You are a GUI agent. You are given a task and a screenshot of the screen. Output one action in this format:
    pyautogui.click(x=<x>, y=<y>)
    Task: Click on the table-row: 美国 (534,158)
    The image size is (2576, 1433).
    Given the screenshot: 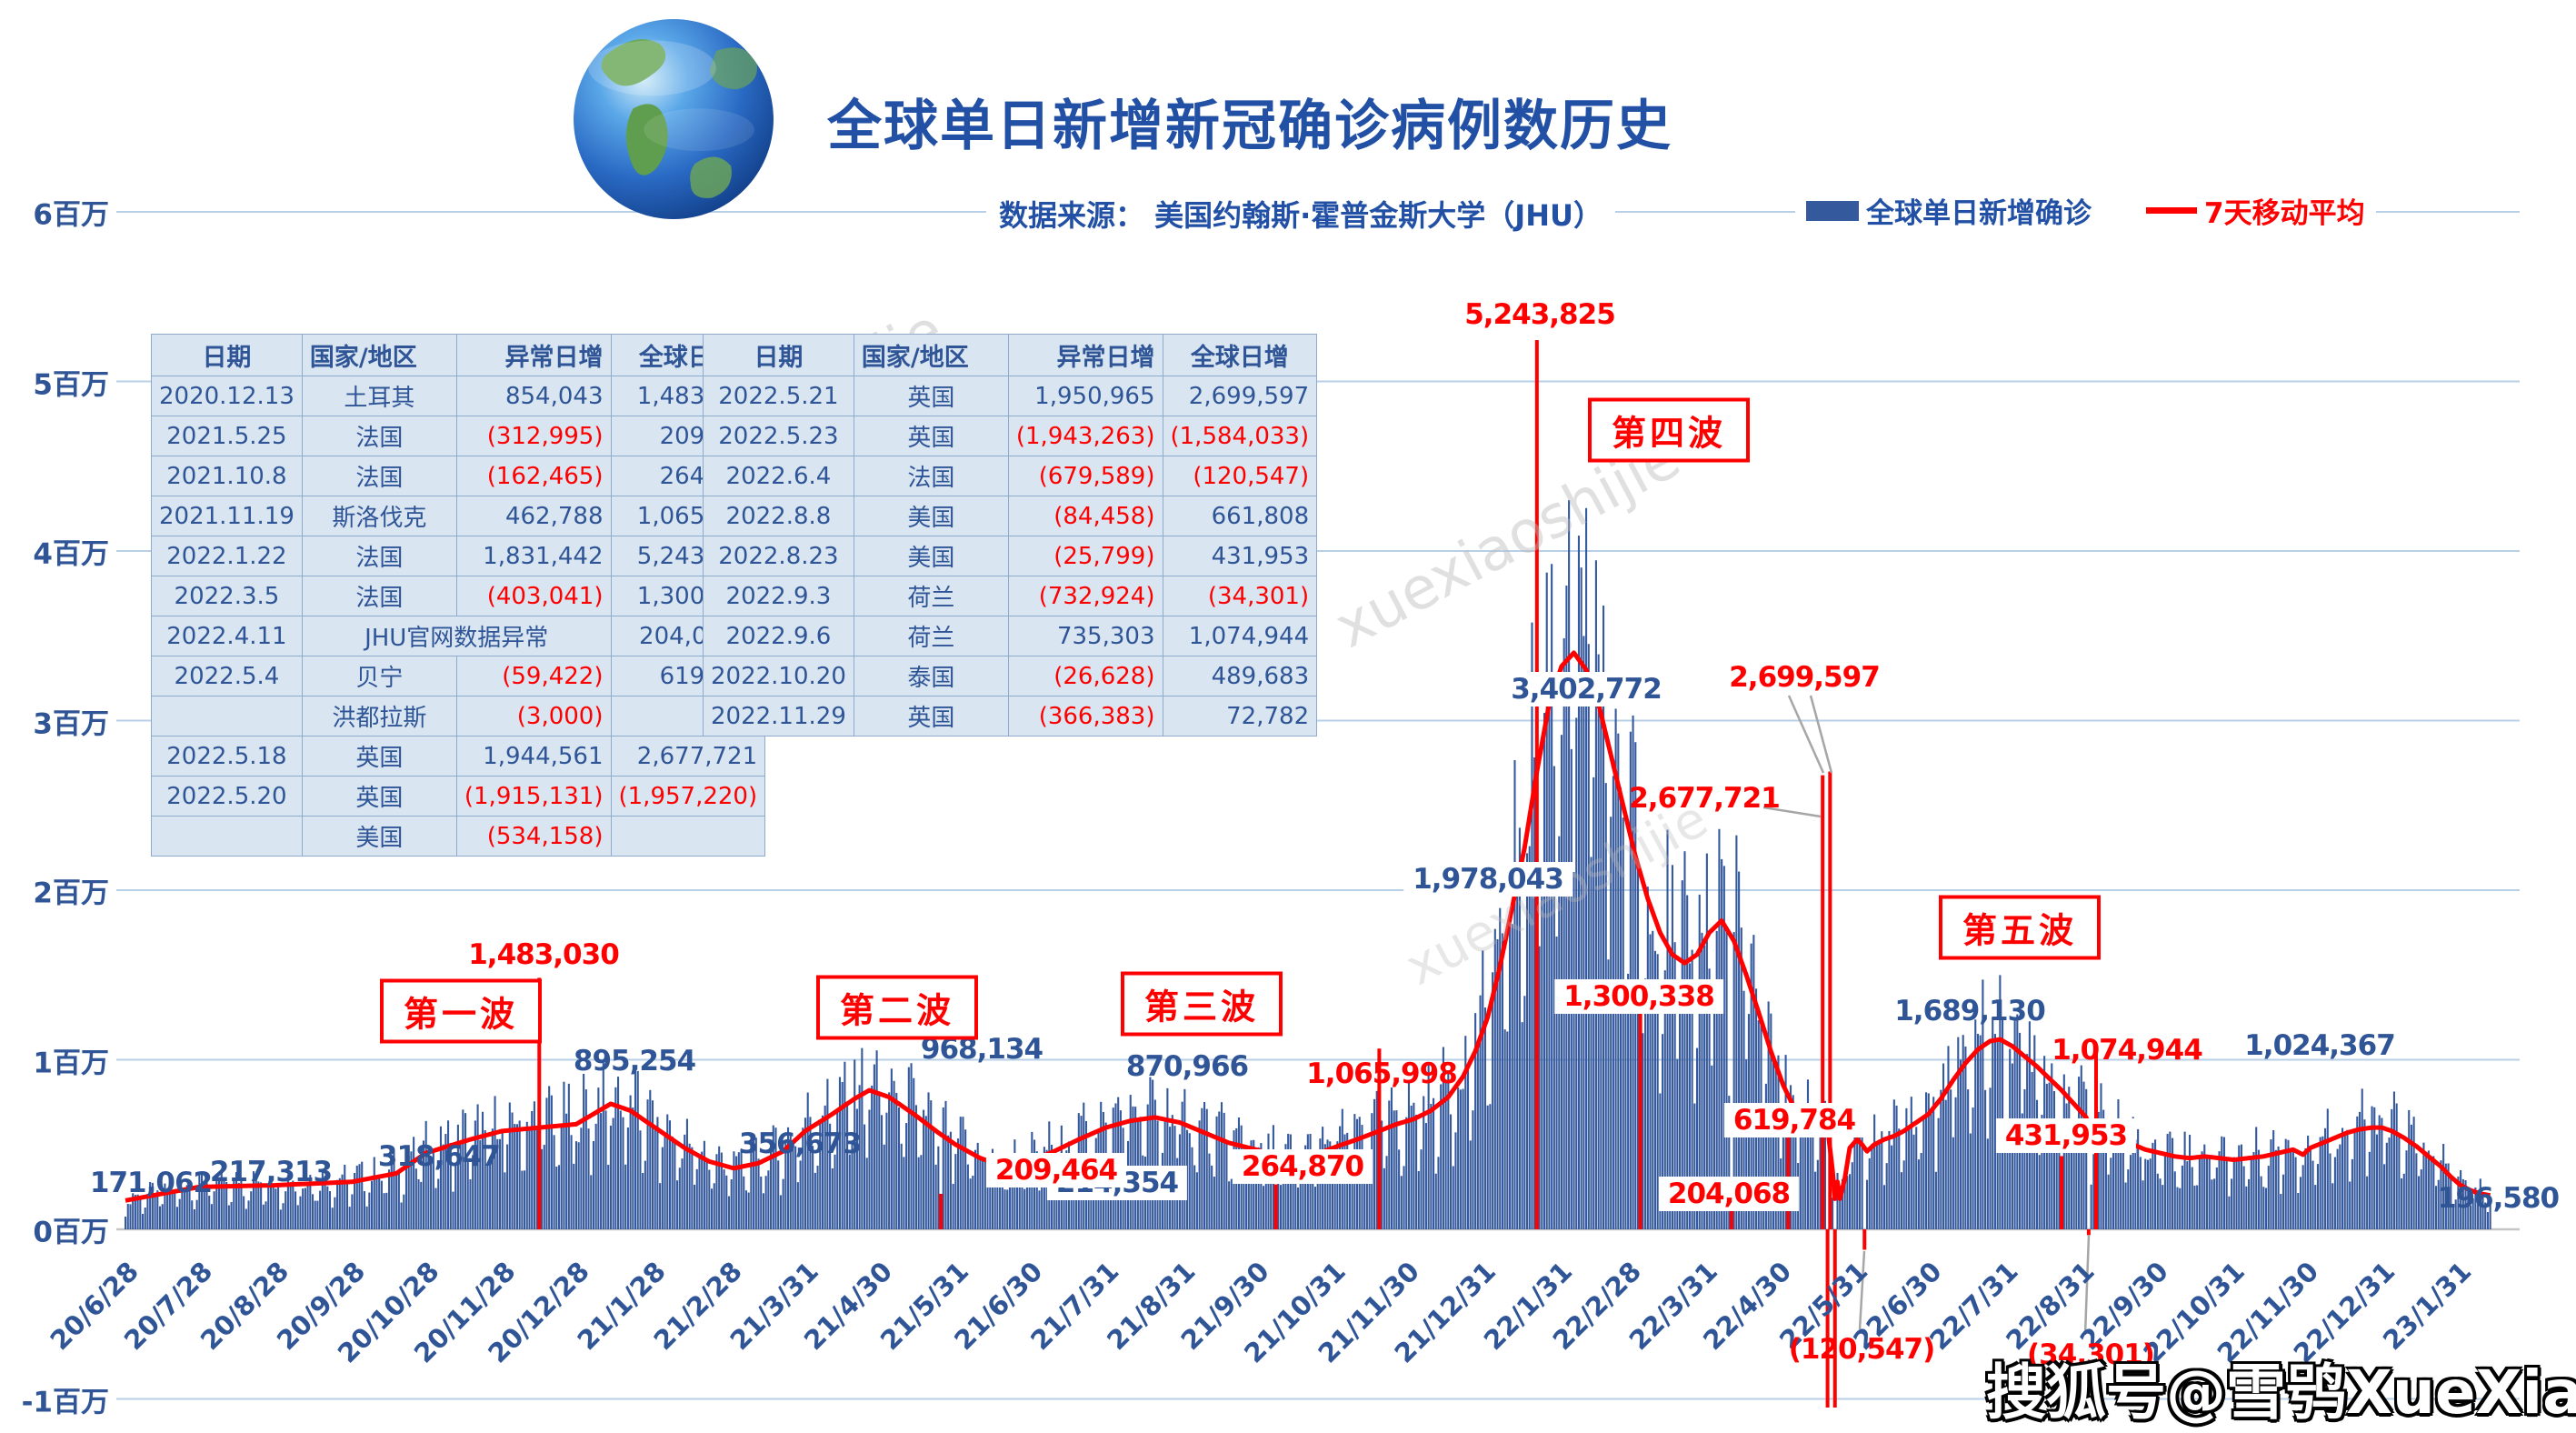 What is the action you would take?
    pyautogui.click(x=458, y=836)
    